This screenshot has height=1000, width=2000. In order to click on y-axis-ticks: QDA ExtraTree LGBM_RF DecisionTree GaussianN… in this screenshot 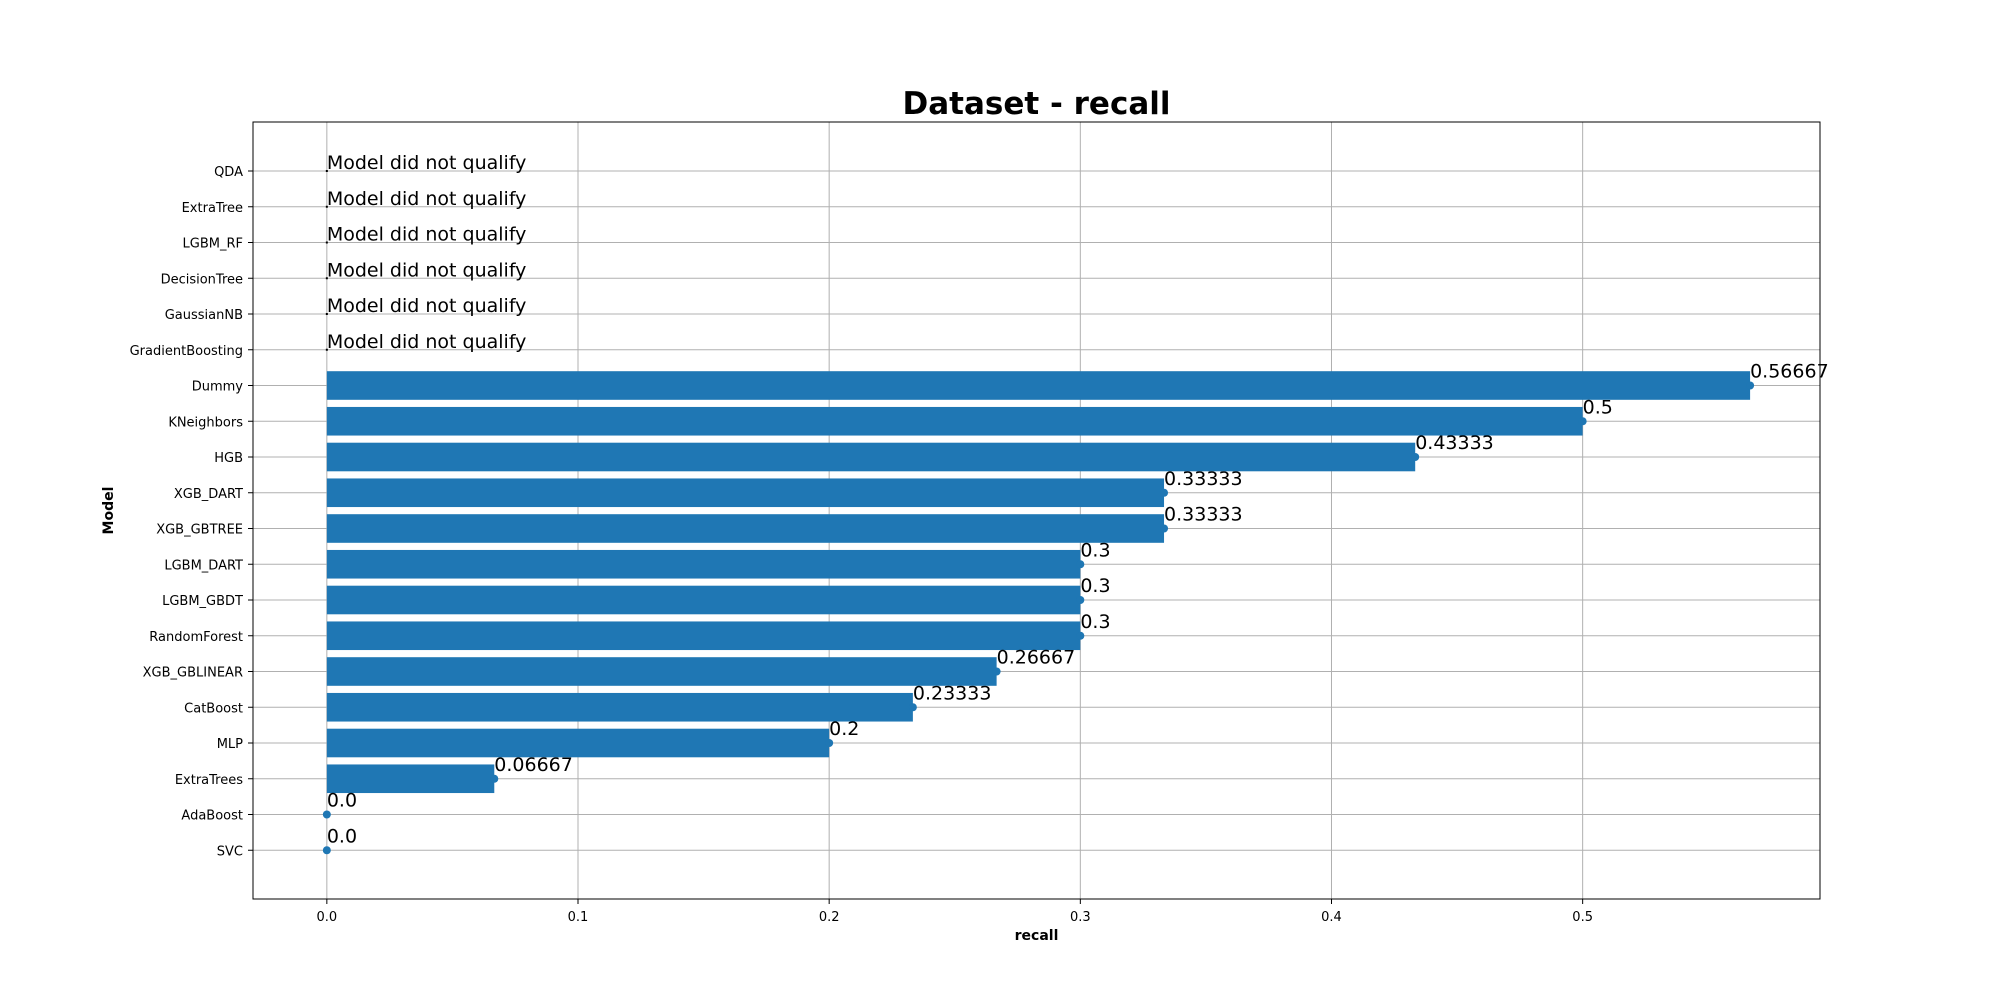, I will do `click(191, 512)`.